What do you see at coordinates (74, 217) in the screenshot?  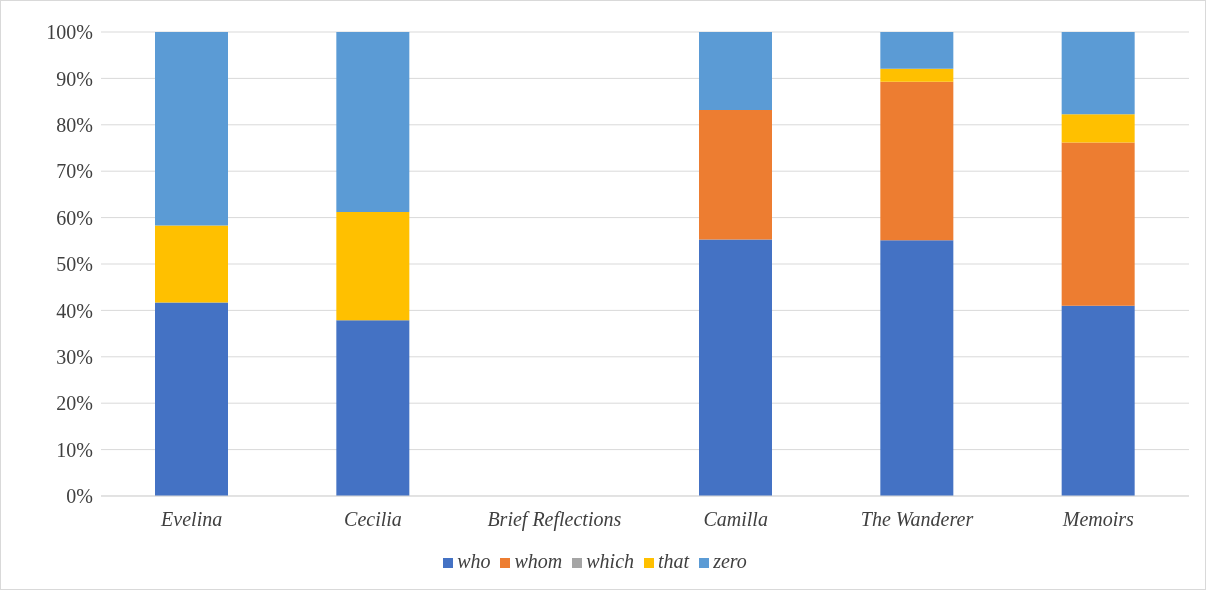 I see `y-tick-label: 60%` at bounding box center [74, 217].